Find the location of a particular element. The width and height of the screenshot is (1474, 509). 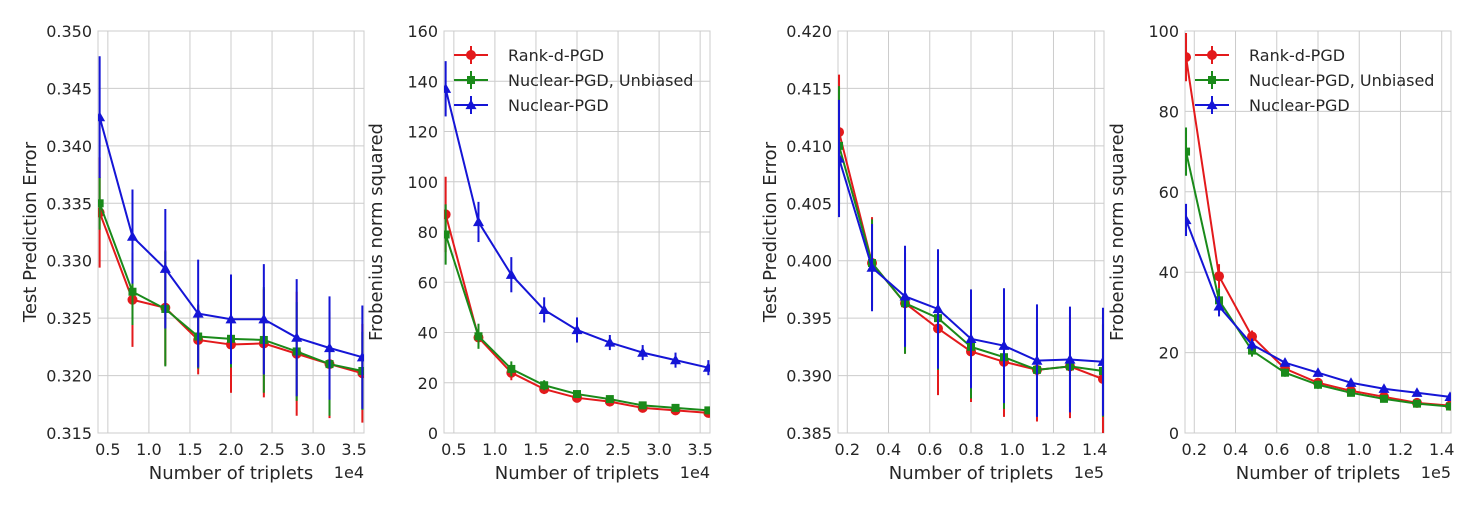

x-tick-label: 3.5 is located at coordinates (353, 449).